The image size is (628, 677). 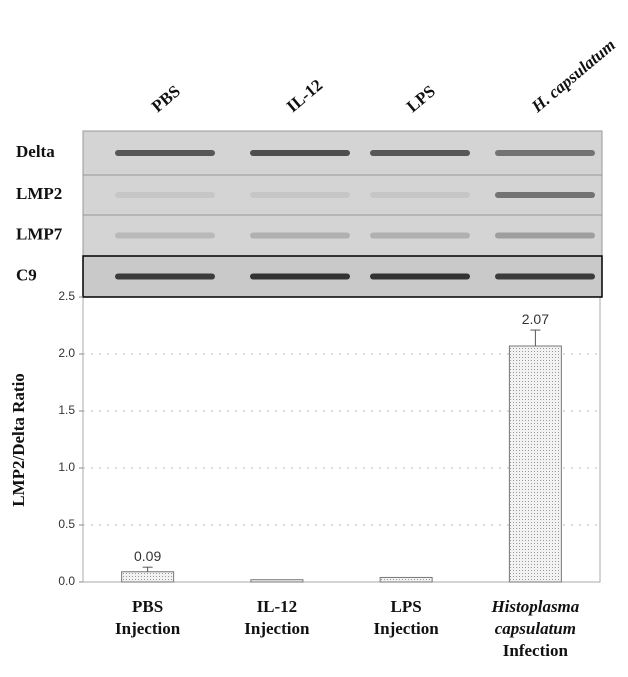 I want to click on blot-strip, so click(x=342, y=235).